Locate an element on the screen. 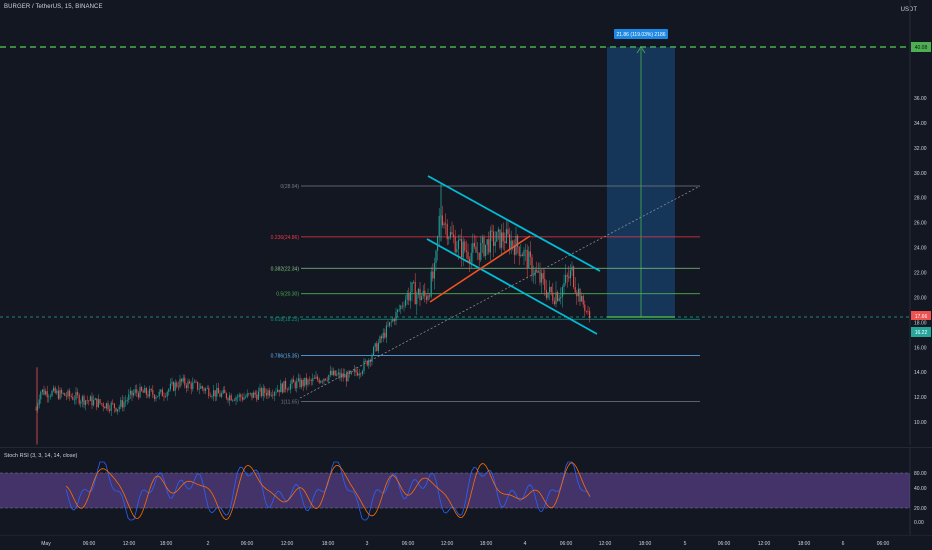 The width and height of the screenshot is (932, 550). stoch-rsi-d-line is located at coordinates (328, 491).